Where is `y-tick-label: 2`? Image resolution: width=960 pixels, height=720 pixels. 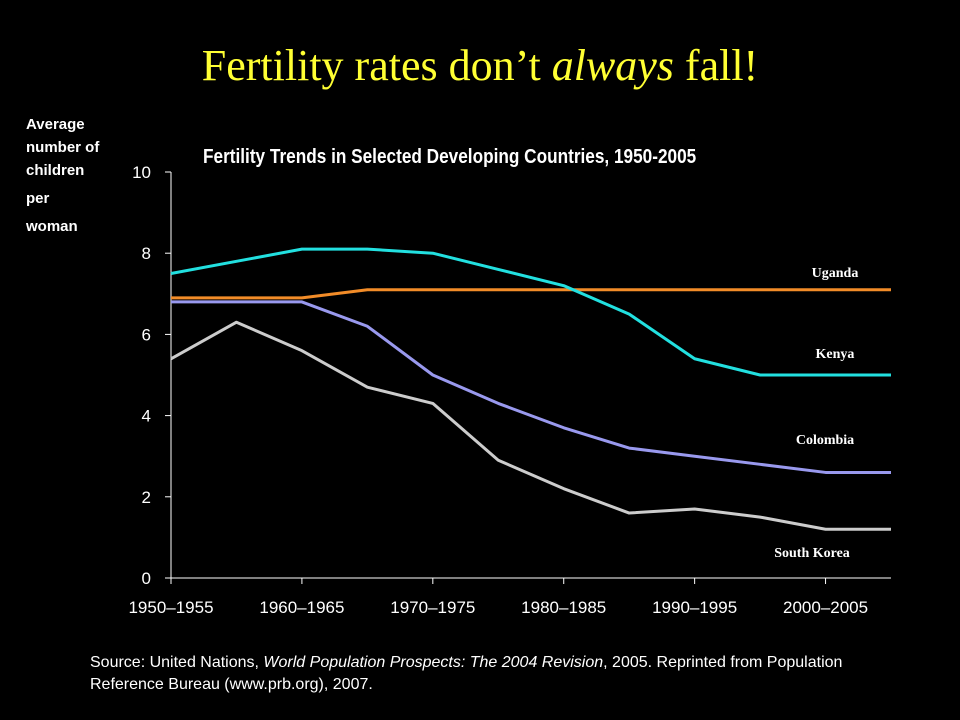
y-tick-label: 2 is located at coordinates (146, 497).